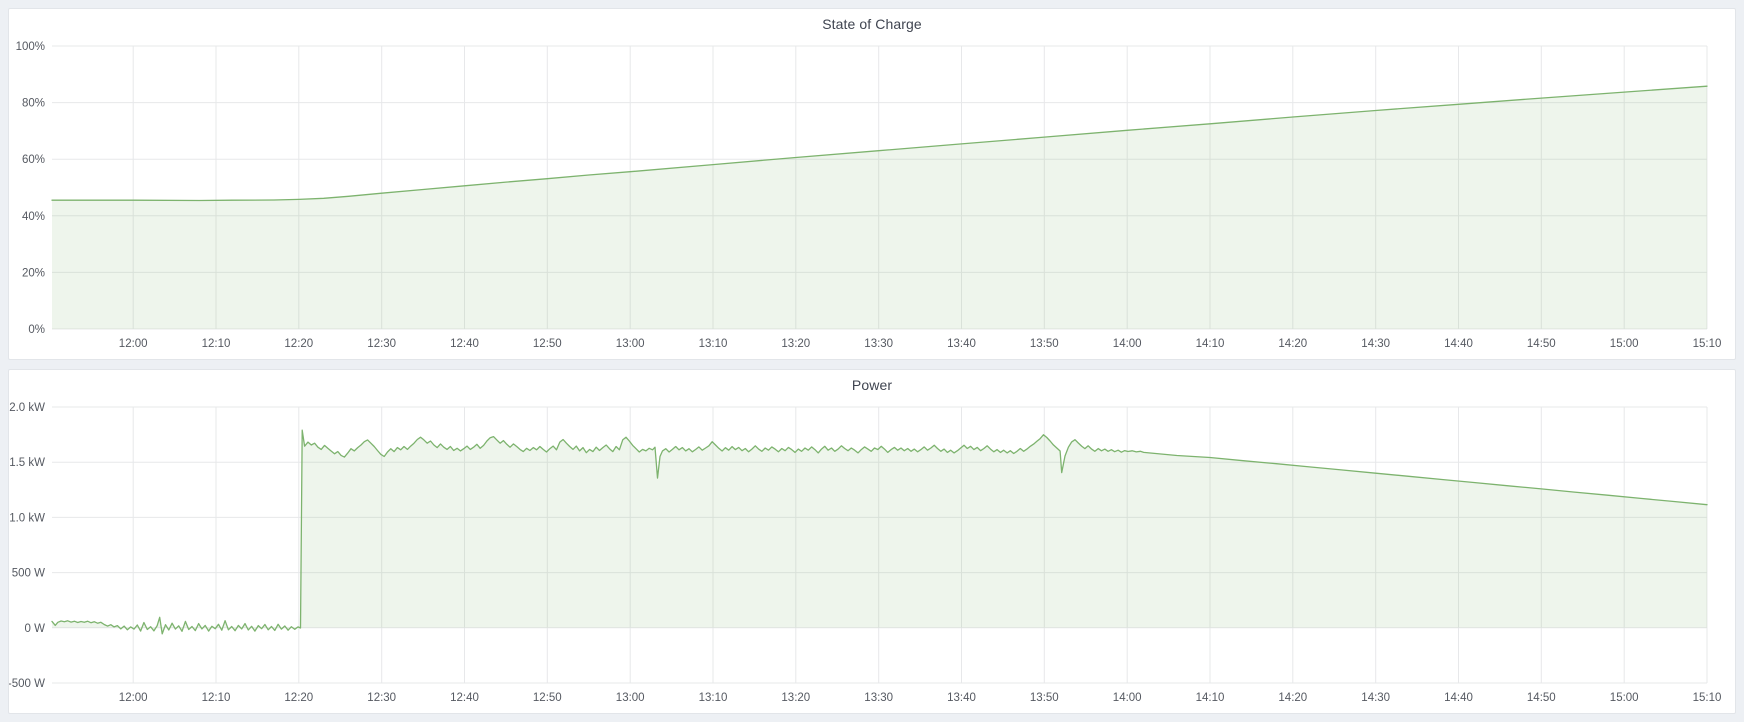 This screenshot has width=1744, height=722. I want to click on panel-title-power: Power, so click(872, 385).